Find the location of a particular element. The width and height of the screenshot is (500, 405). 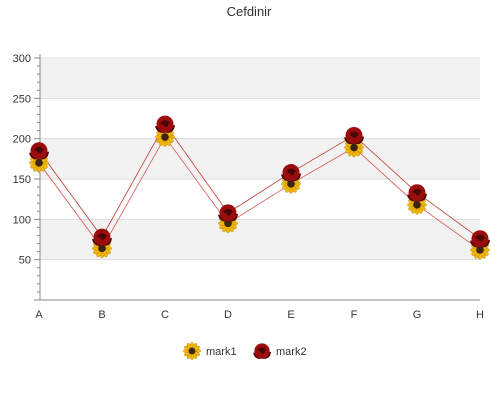

x-tick-label: A is located at coordinates (39, 315).